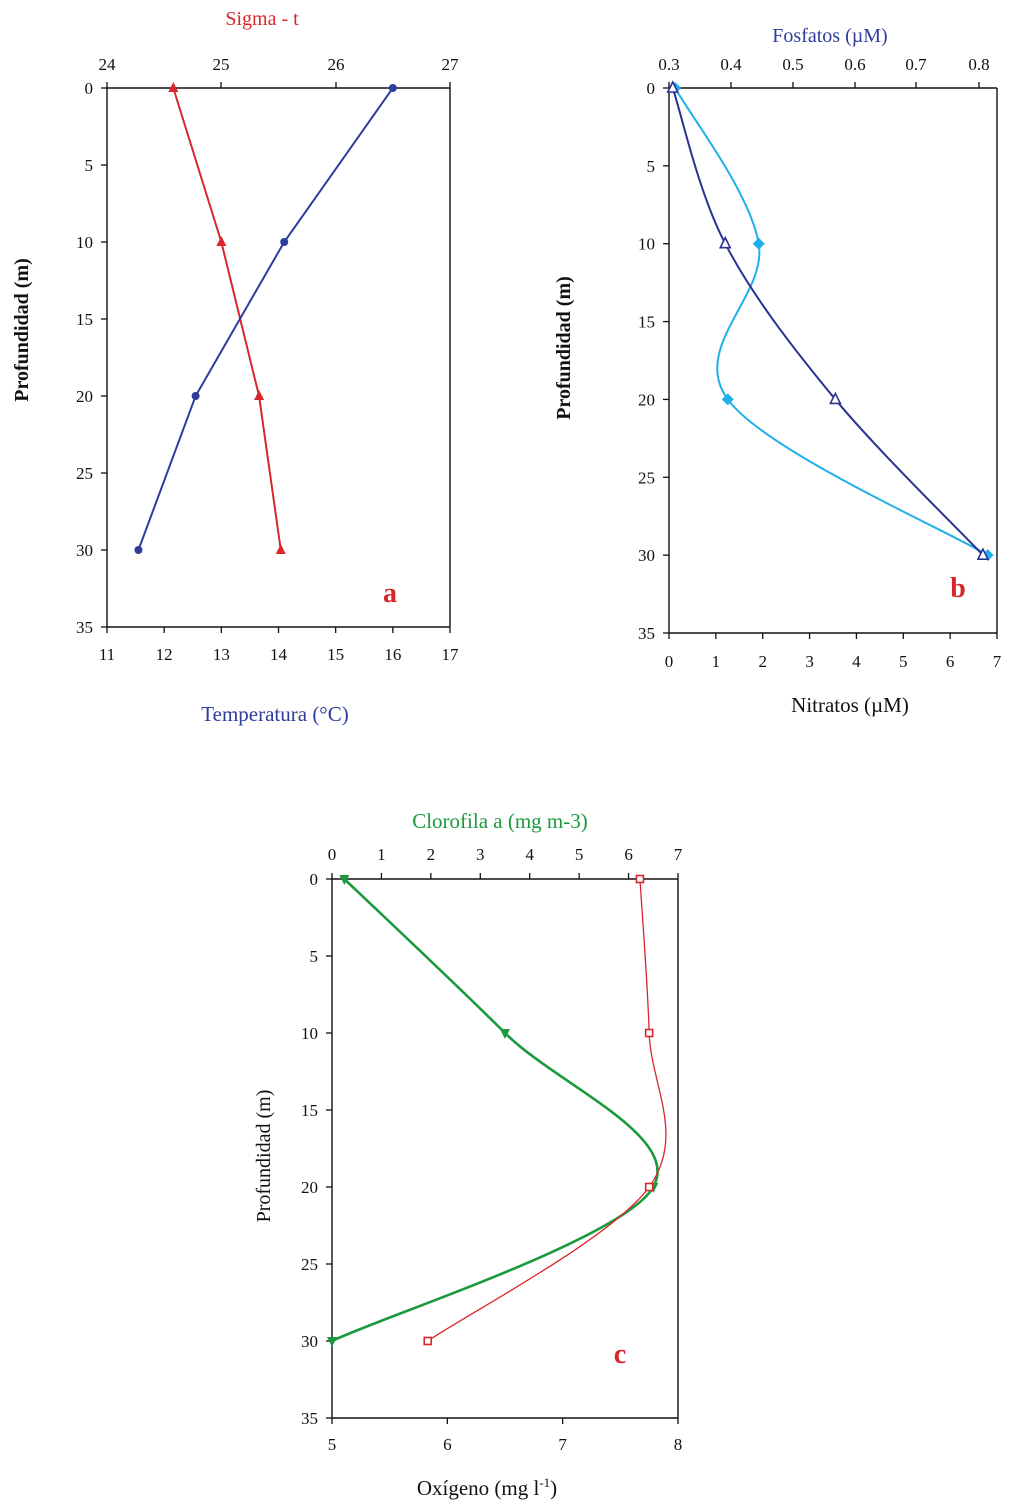 The width and height of the screenshot is (1019, 1507). I want to click on top-tick-label: 4, so click(529, 854).